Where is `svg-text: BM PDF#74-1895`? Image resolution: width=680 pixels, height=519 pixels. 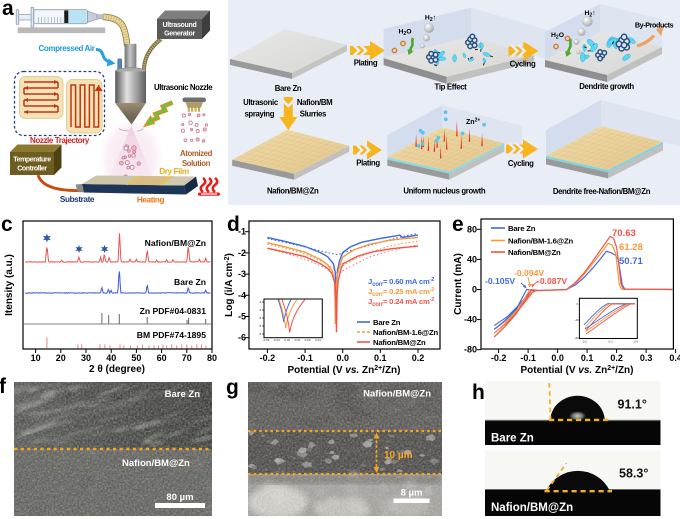
svg-text: BM PDF#74-1895 is located at coordinates (171, 335).